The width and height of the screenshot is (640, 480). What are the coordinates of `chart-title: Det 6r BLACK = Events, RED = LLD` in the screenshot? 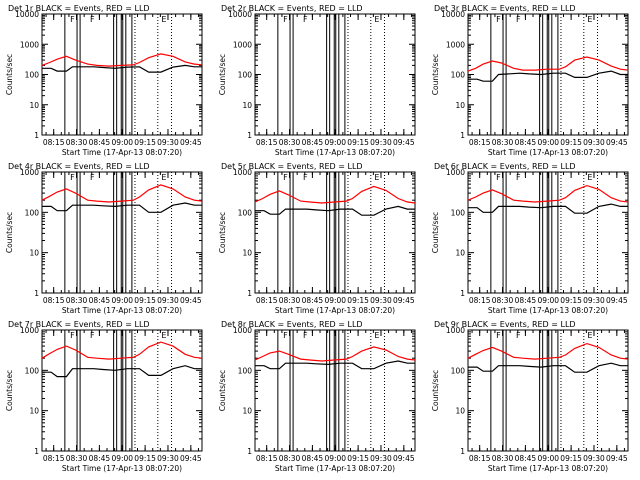 It's located at (505, 166).